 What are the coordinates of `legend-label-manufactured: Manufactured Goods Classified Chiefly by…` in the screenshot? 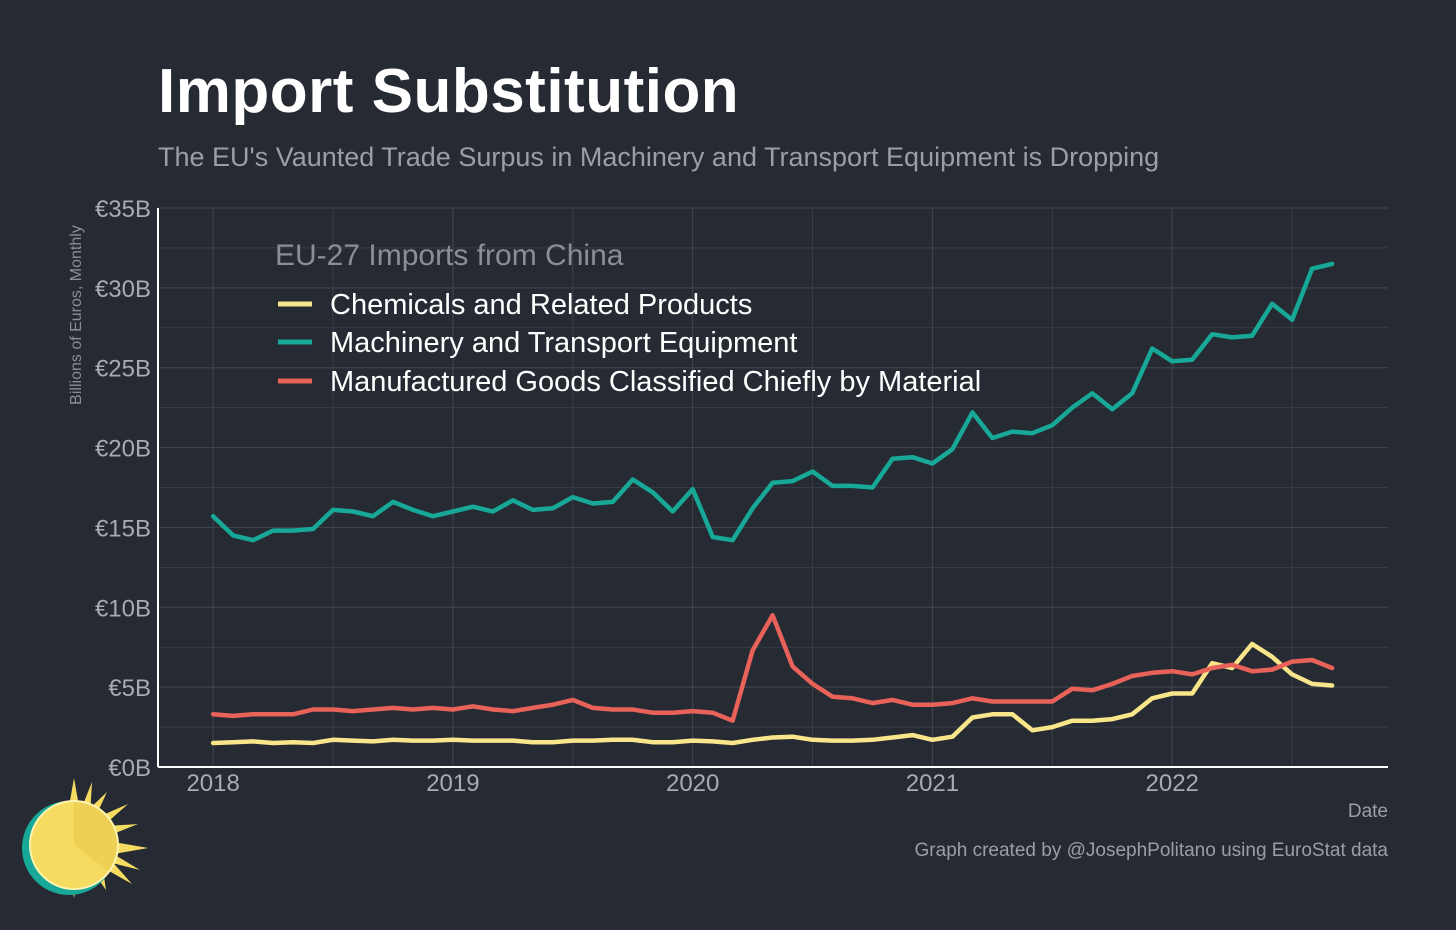 It's located at (655, 382).